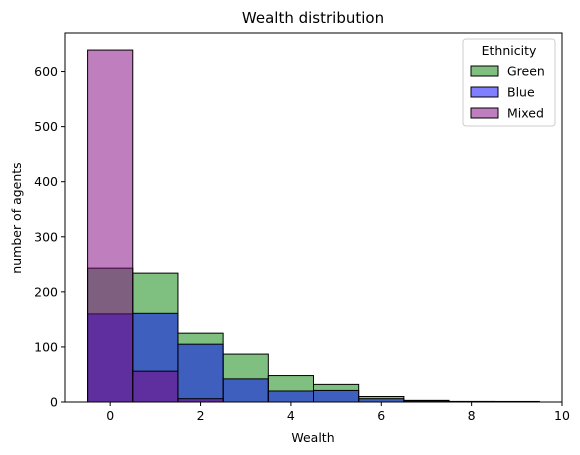 The width and height of the screenshot is (580, 455). I want to click on y-tick-label: 200, so click(46, 291).